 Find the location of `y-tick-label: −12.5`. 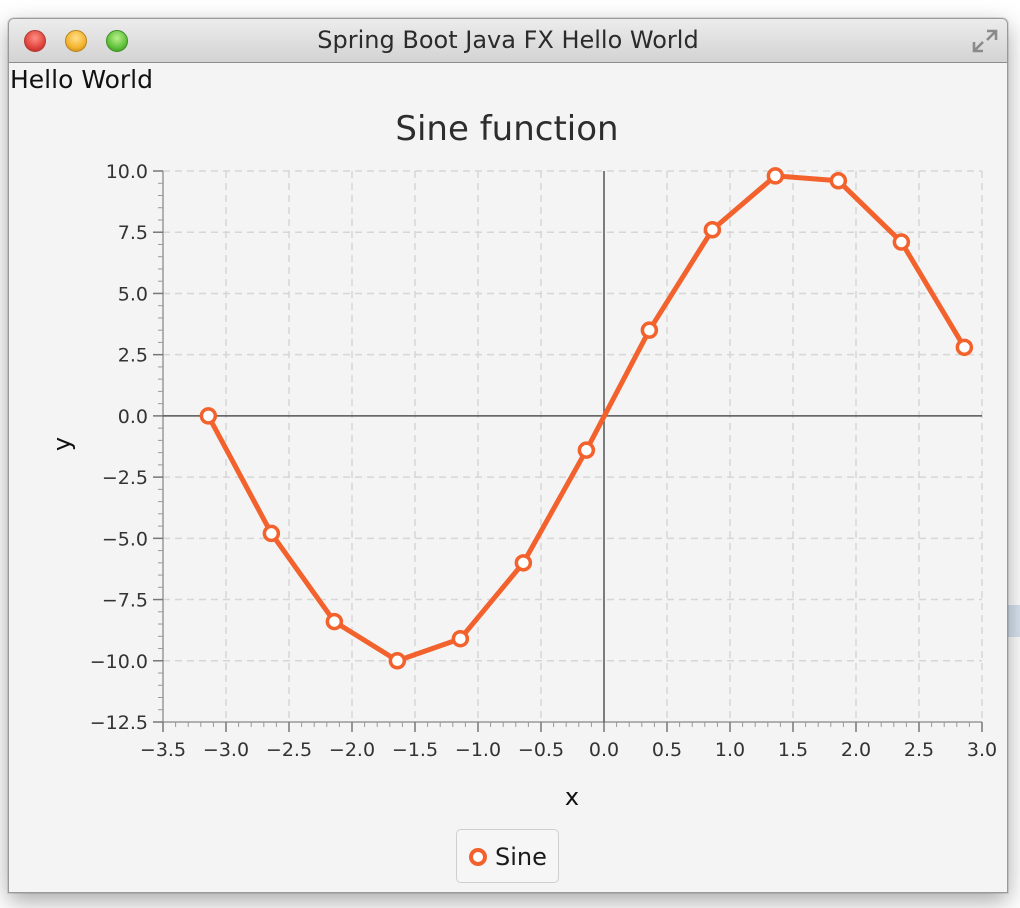

y-tick-label: −12.5 is located at coordinates (119, 723).